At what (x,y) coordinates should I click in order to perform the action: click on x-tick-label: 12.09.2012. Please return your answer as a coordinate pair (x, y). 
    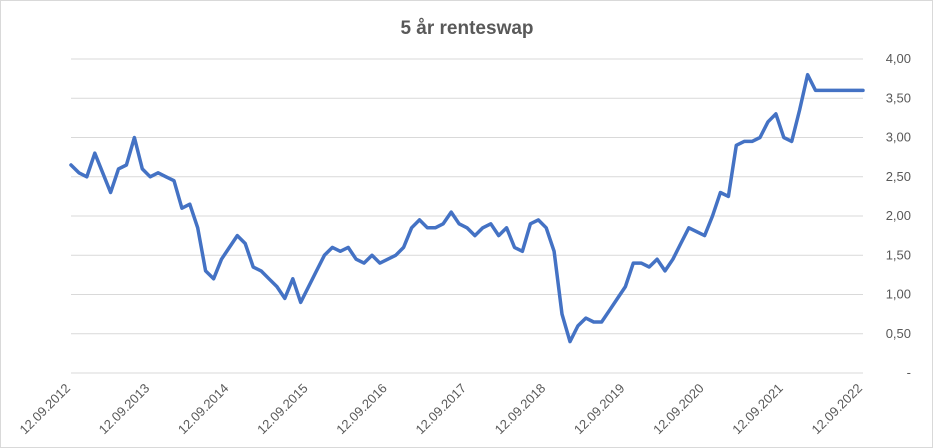
    Looking at the image, I should click on (44, 409).